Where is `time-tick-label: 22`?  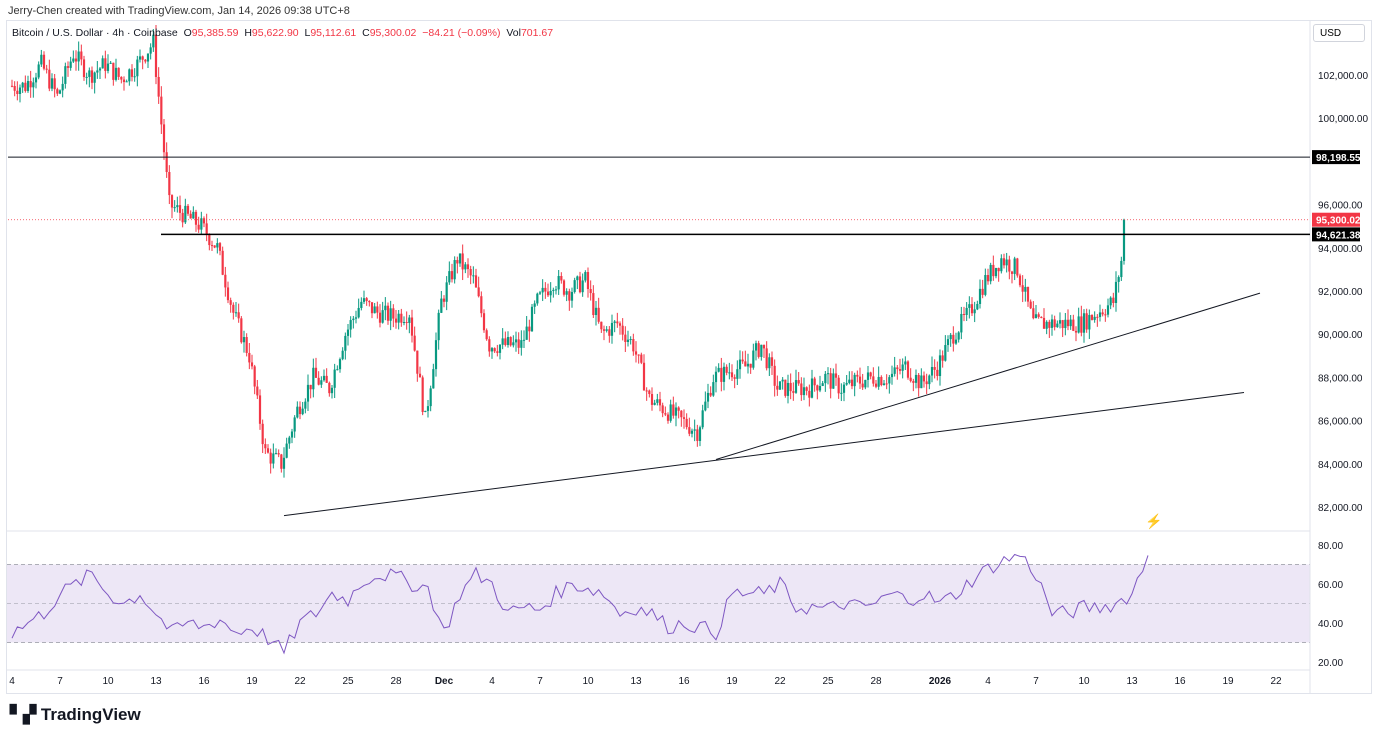 time-tick-label: 22 is located at coordinates (300, 681).